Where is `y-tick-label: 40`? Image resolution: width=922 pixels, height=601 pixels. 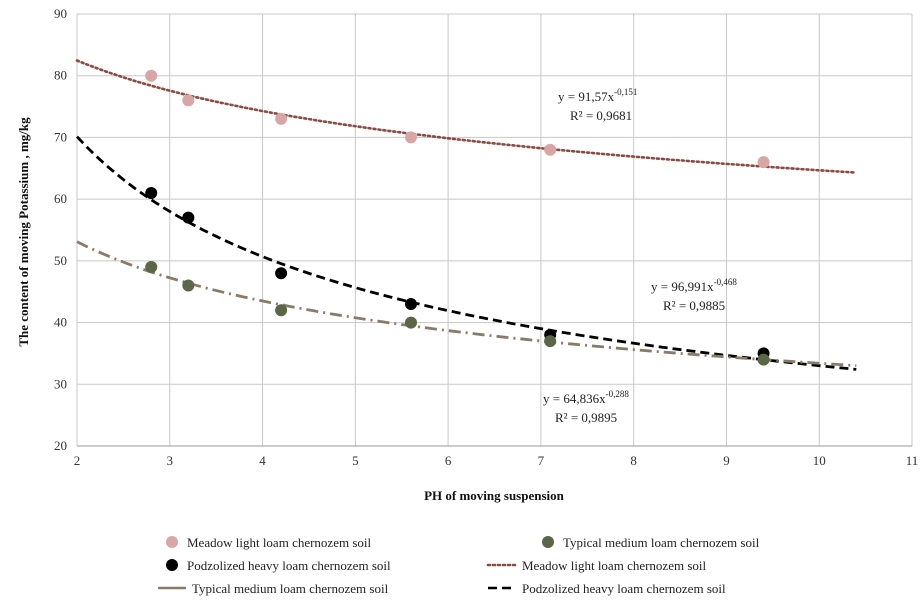 y-tick-label: 40 is located at coordinates (60, 322).